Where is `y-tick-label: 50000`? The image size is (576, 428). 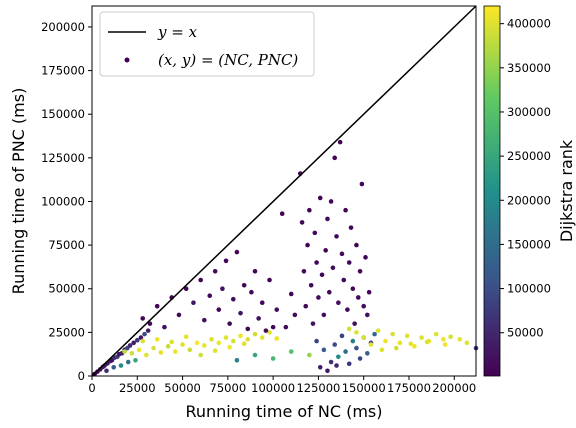
y-tick-label: 50000 is located at coordinates (66, 289).